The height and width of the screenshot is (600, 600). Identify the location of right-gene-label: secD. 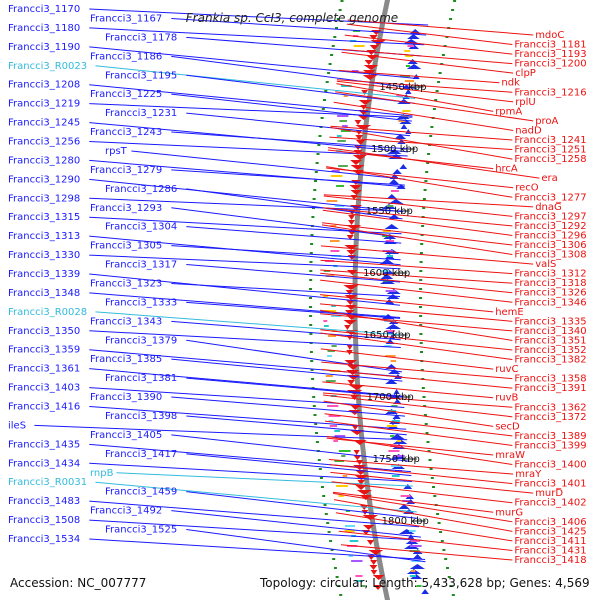
(507, 426).